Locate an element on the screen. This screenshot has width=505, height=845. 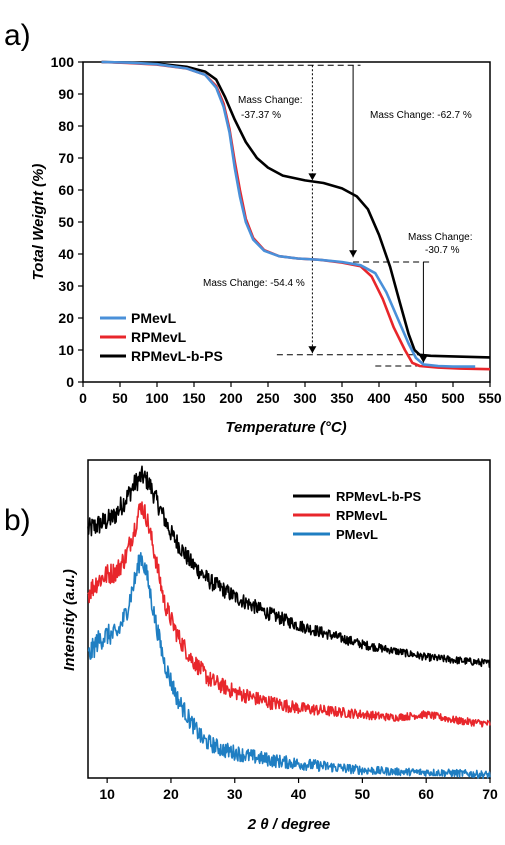
annotation-1-line1: Mass Change: is located at coordinates (270, 100).